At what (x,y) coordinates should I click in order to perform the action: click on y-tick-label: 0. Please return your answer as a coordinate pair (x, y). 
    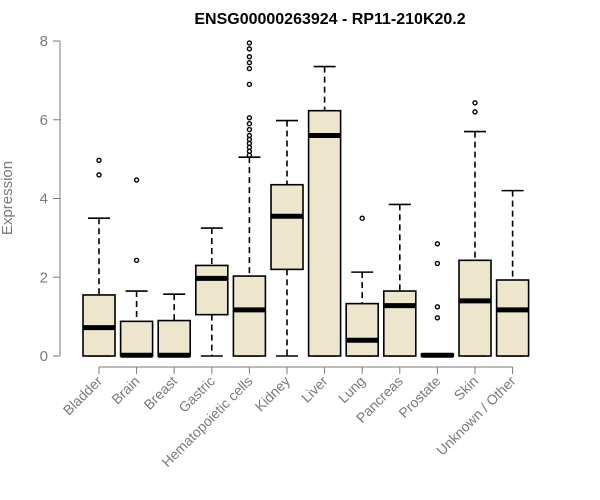
    Looking at the image, I should click on (44, 356).